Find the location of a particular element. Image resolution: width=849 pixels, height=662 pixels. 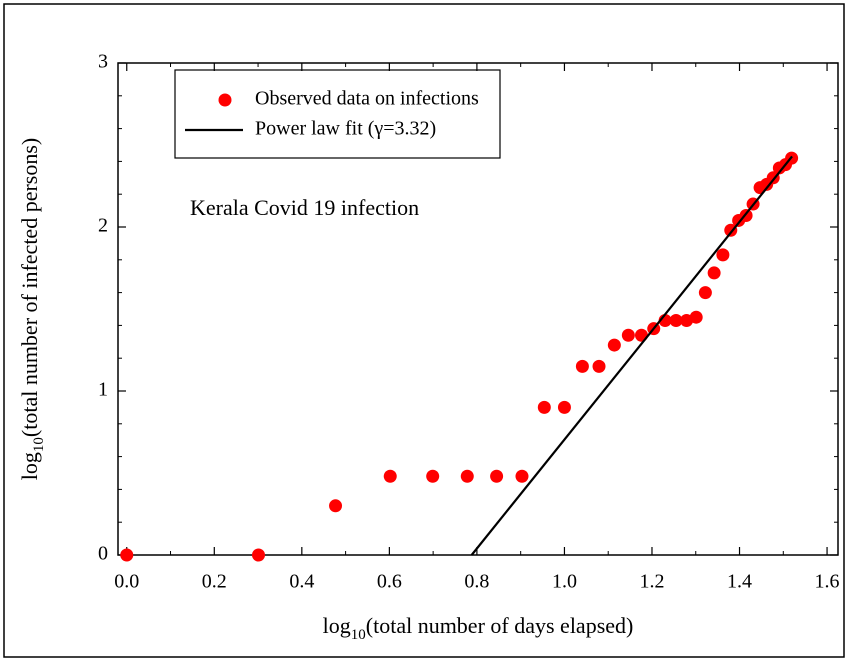

x-tick-label: 1.6 is located at coordinates (827, 582).